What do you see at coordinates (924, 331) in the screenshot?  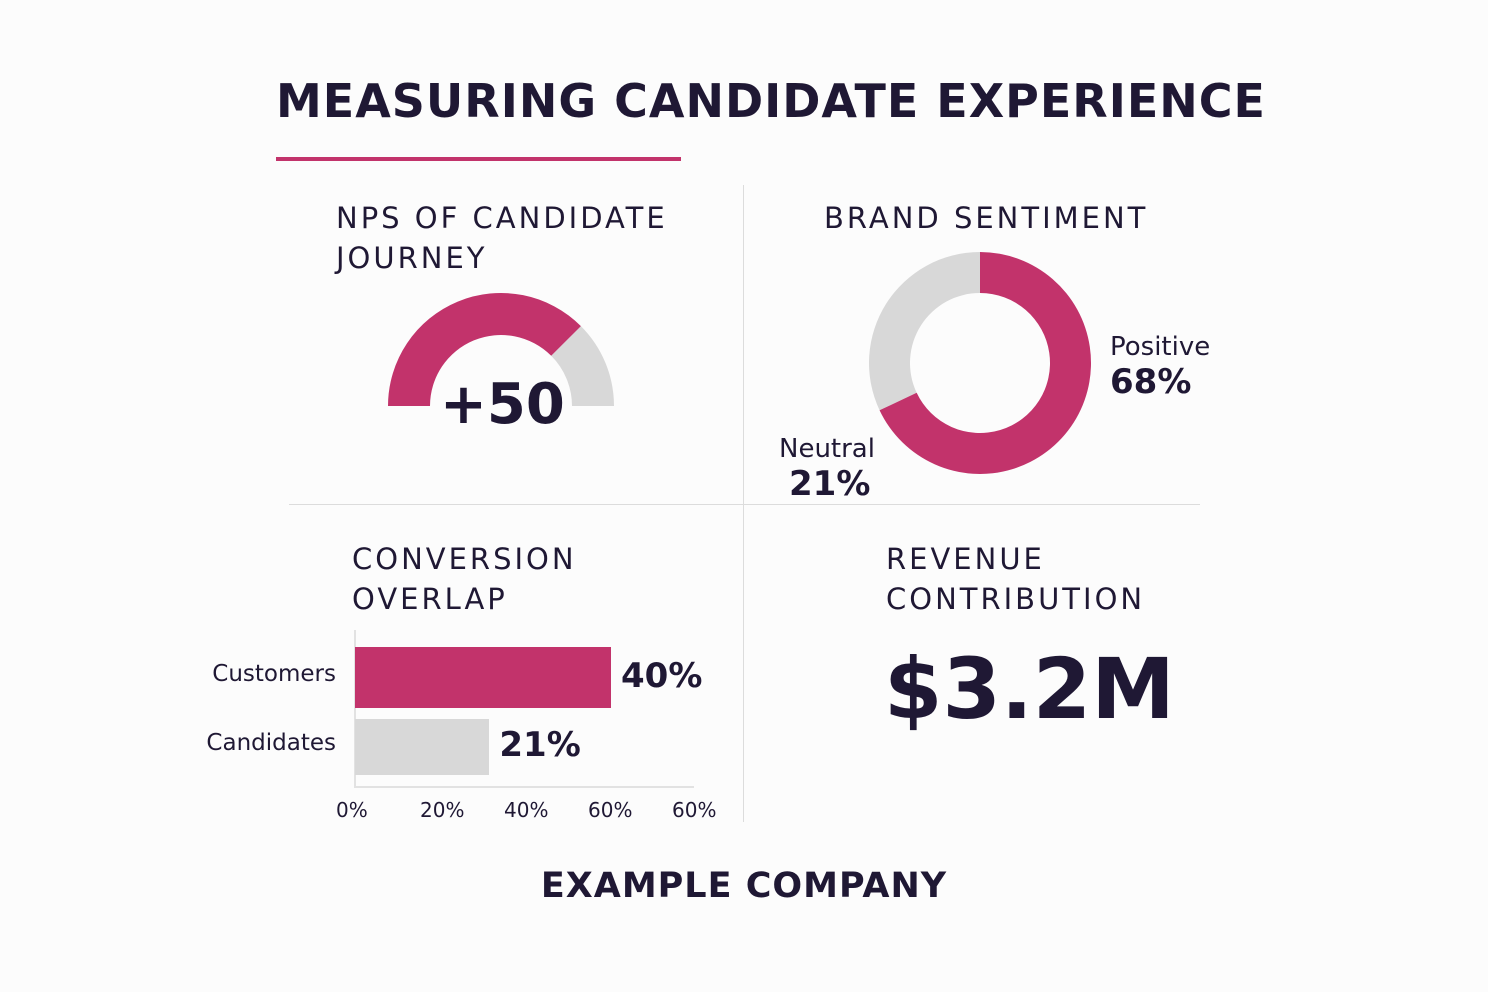 I see `donut-slice-neutral` at bounding box center [924, 331].